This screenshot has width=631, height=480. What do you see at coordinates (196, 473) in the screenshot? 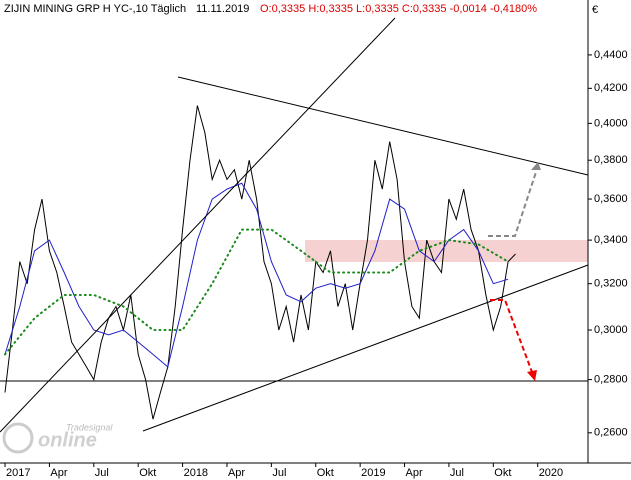
I see `x-tick-label: 2018` at bounding box center [196, 473].